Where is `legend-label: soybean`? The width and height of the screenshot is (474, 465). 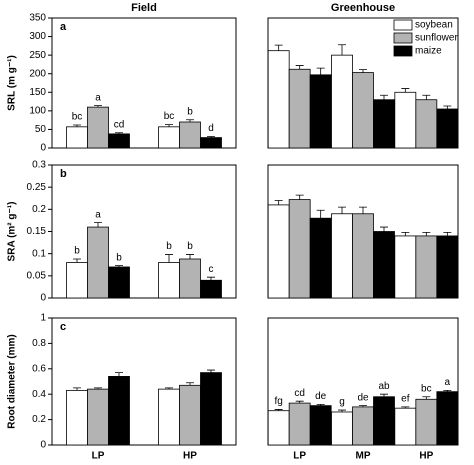
legend-label: soybean is located at coordinates (434, 25).